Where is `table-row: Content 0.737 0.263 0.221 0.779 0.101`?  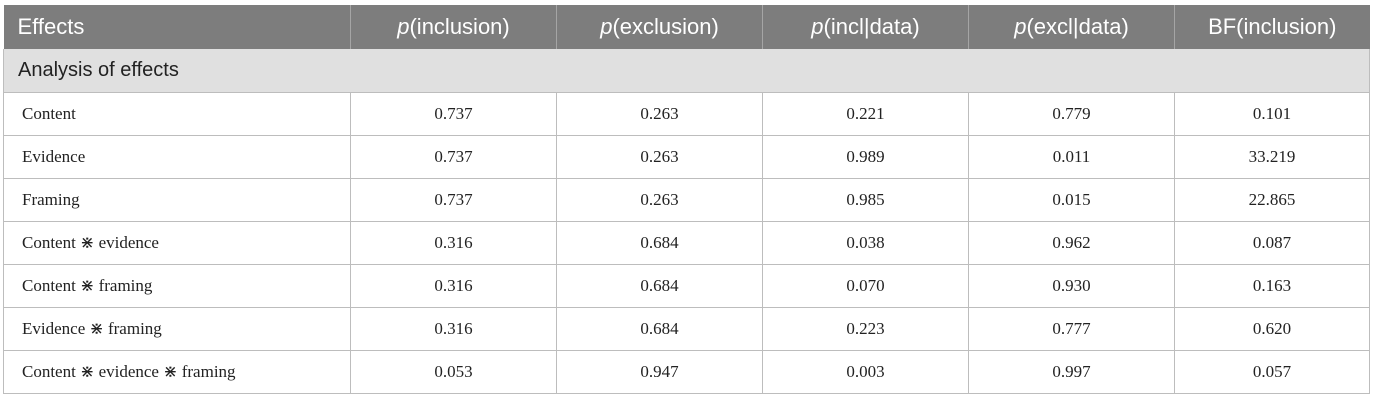 table-row: Content 0.737 0.263 0.221 0.779 0.101 is located at coordinates (686, 114).